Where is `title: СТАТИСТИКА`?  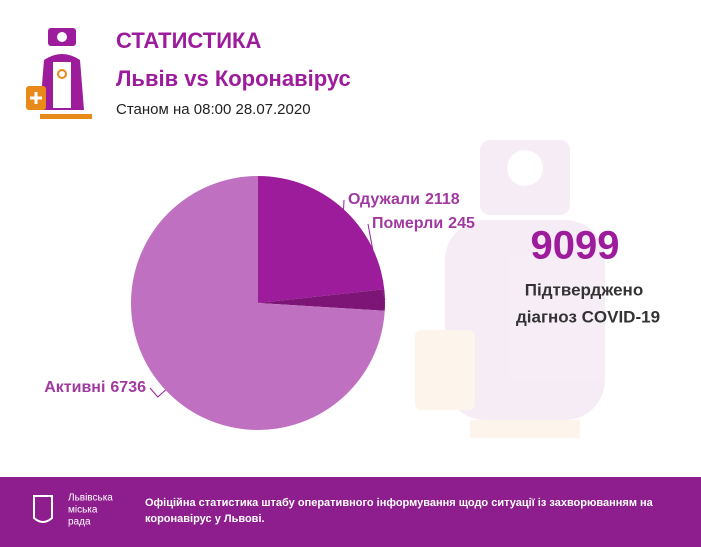
title: СТАТИСТИКА is located at coordinates (188, 40).